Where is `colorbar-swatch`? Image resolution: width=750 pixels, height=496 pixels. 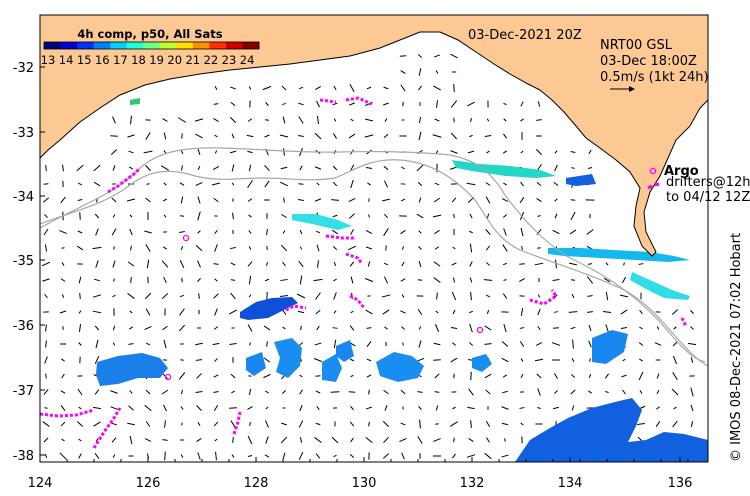 colorbar-swatch is located at coordinates (69, 45).